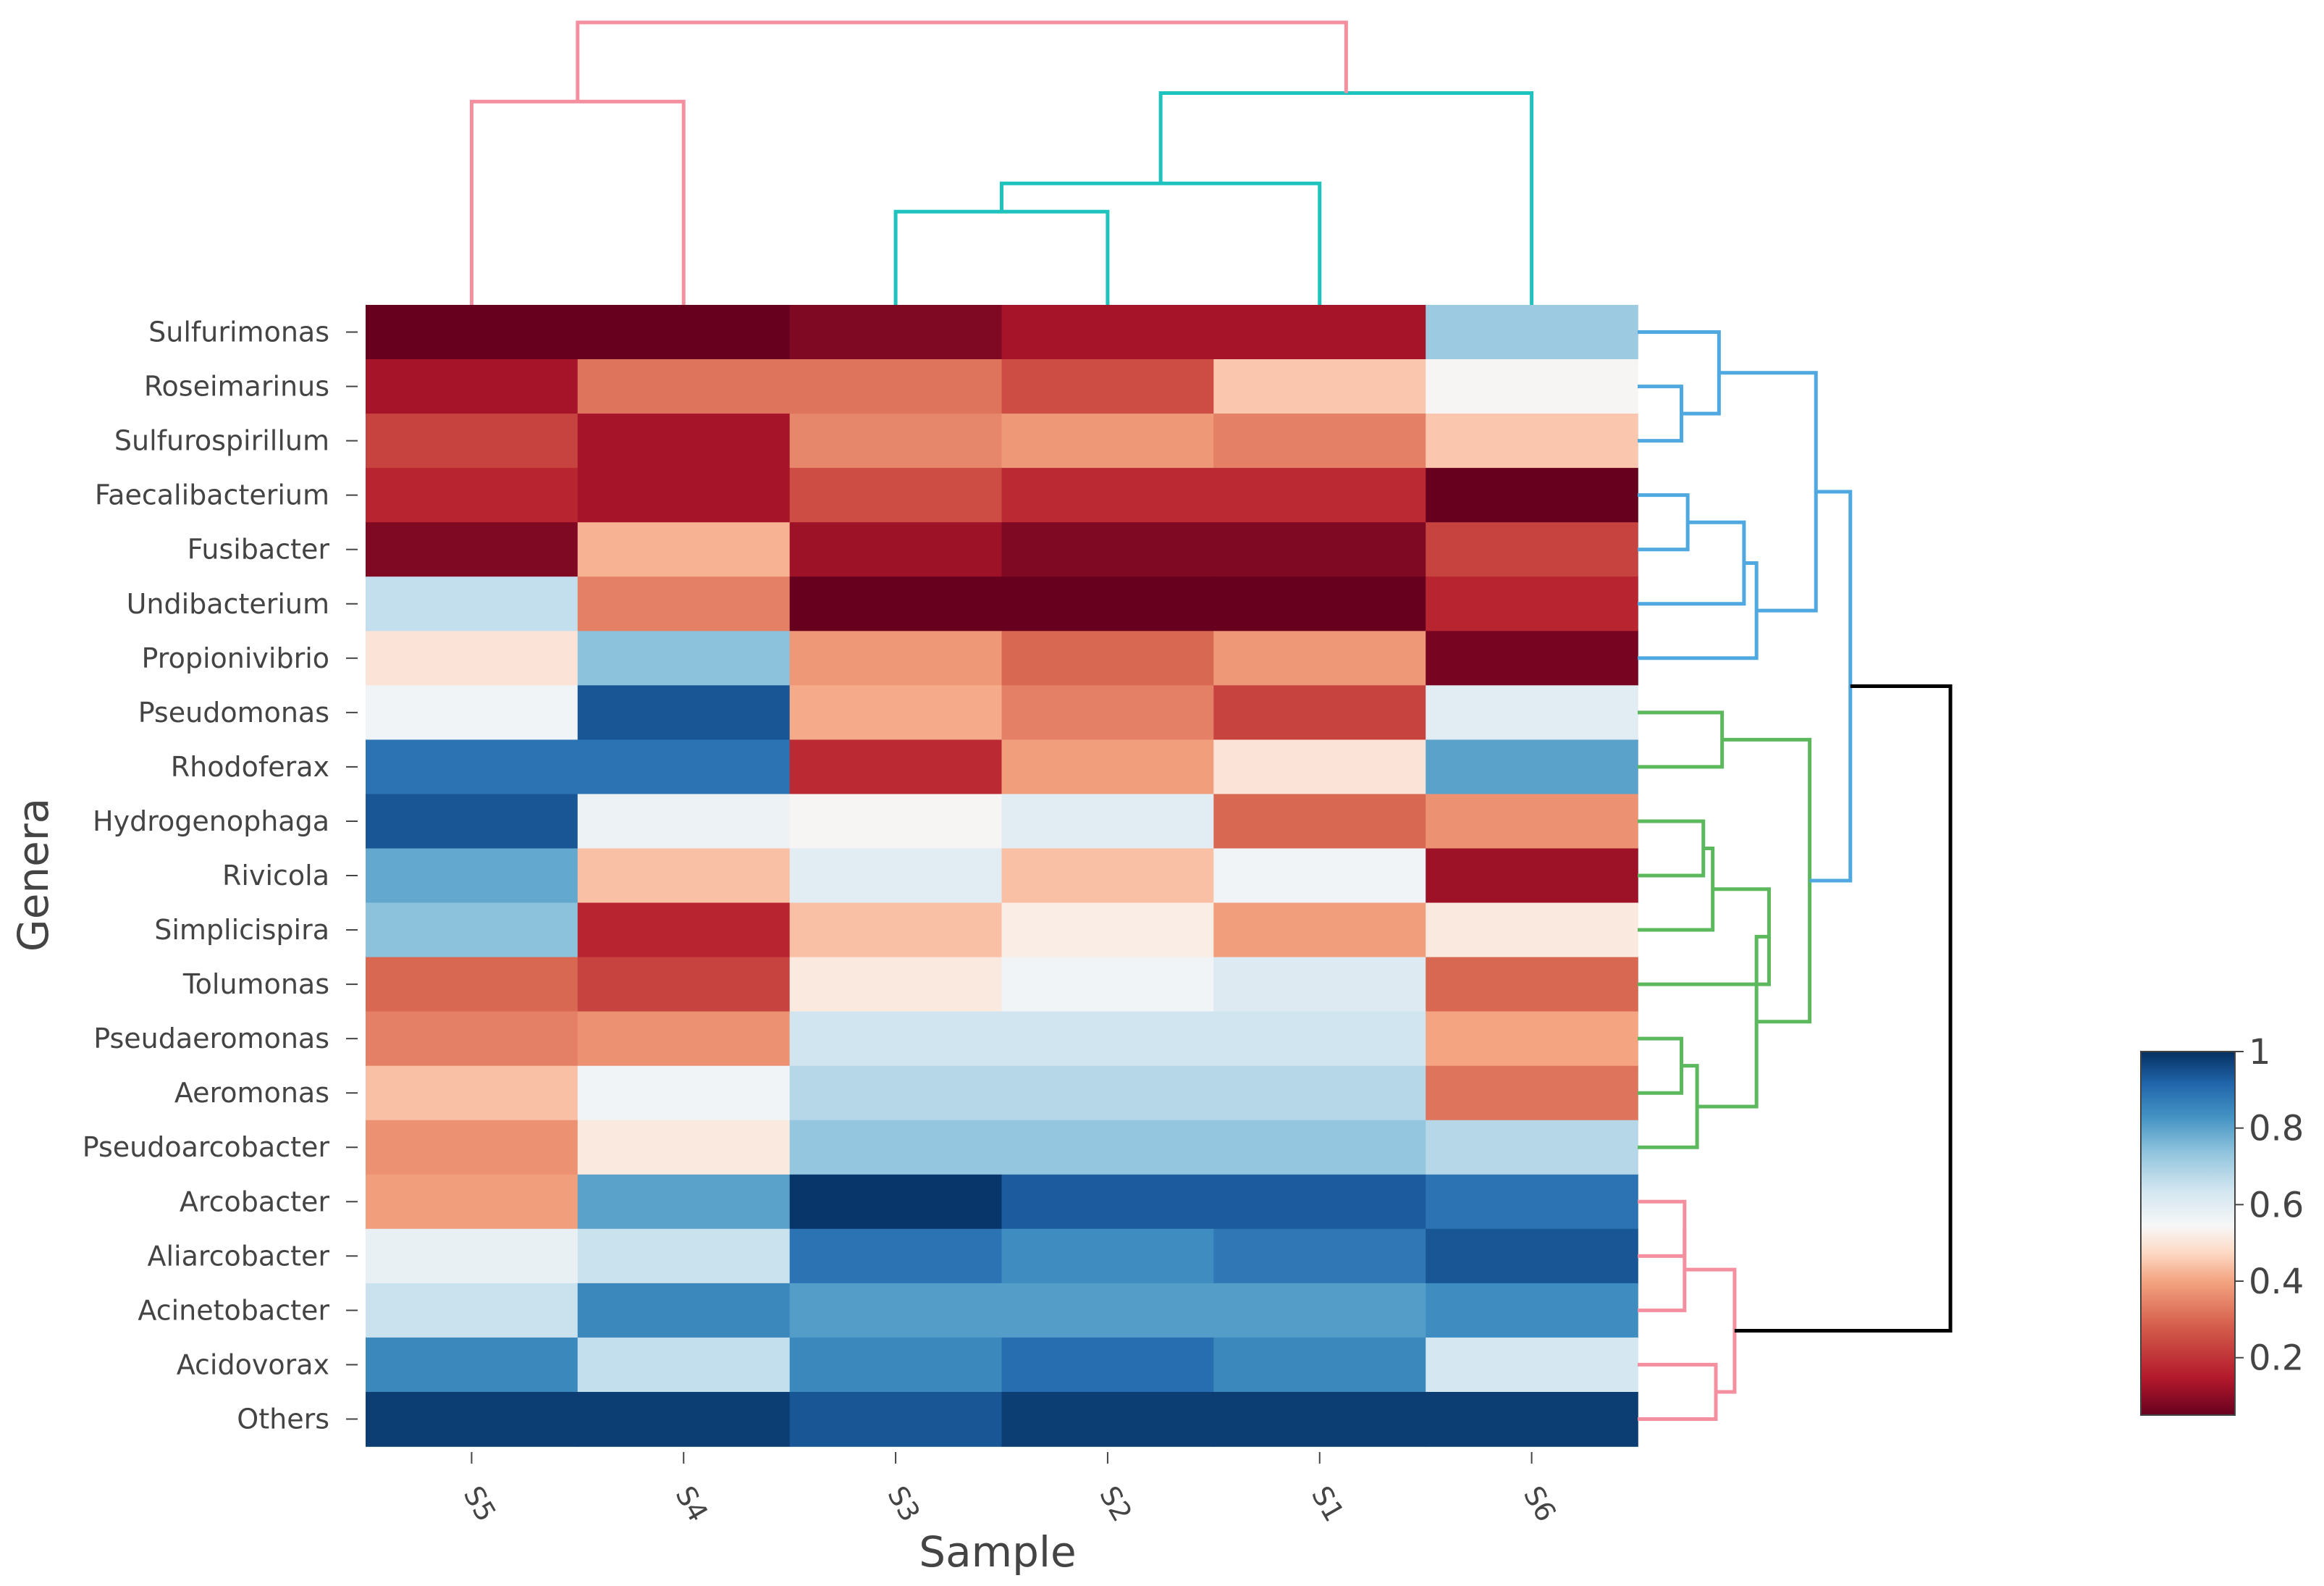  I want to click on heatmap-cell-undibacterium-s6, so click(1532, 604).